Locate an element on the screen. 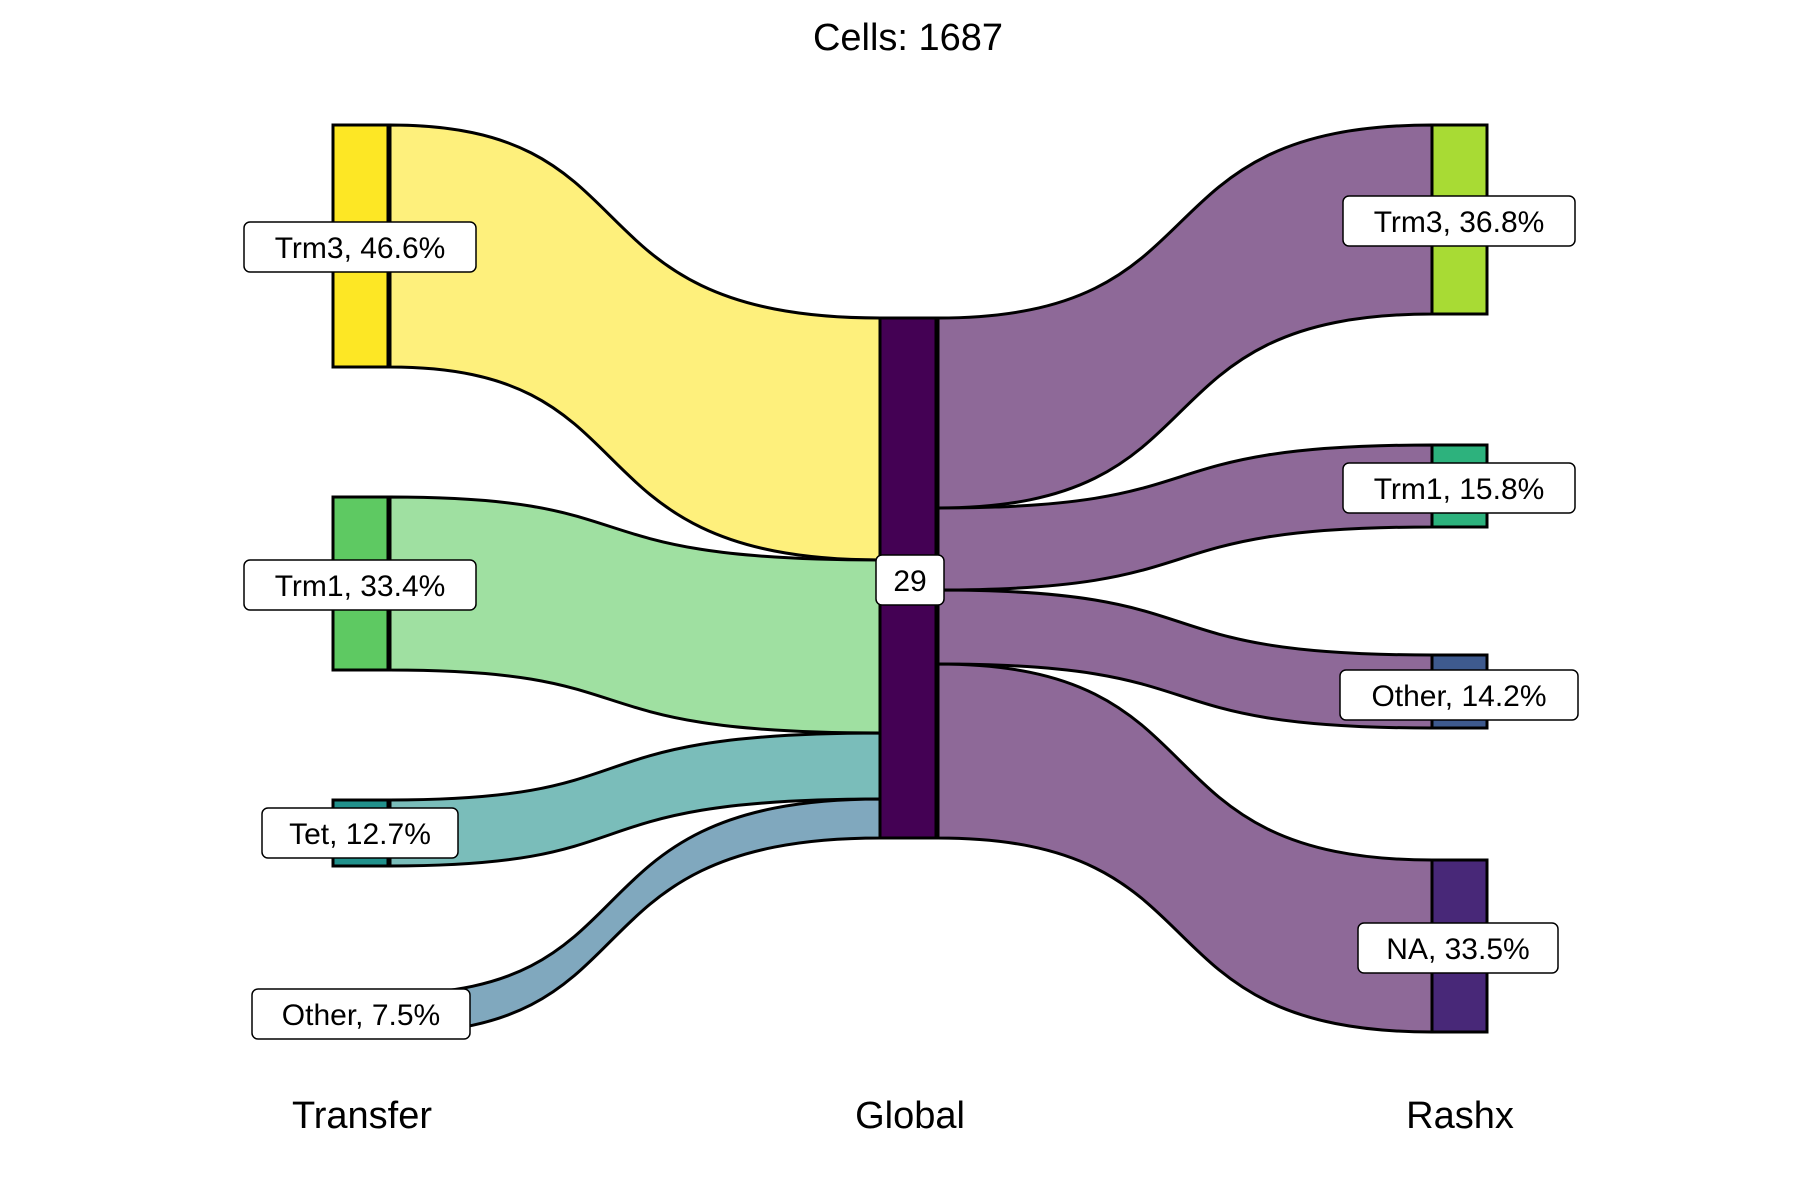  svg-text: Tet, 12.7% is located at coordinates (360, 834).